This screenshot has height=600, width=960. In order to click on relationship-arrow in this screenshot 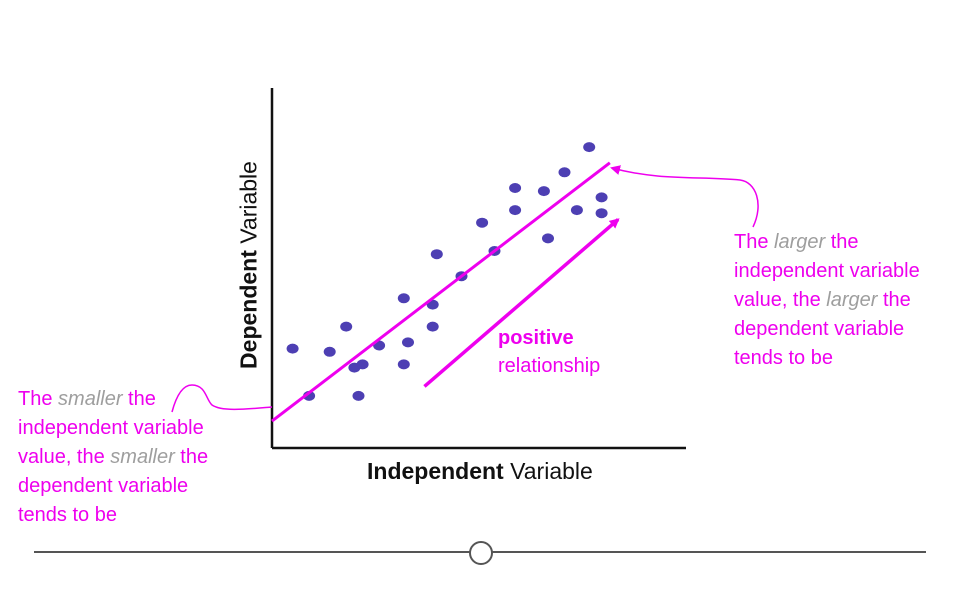, I will do `click(521, 303)`.